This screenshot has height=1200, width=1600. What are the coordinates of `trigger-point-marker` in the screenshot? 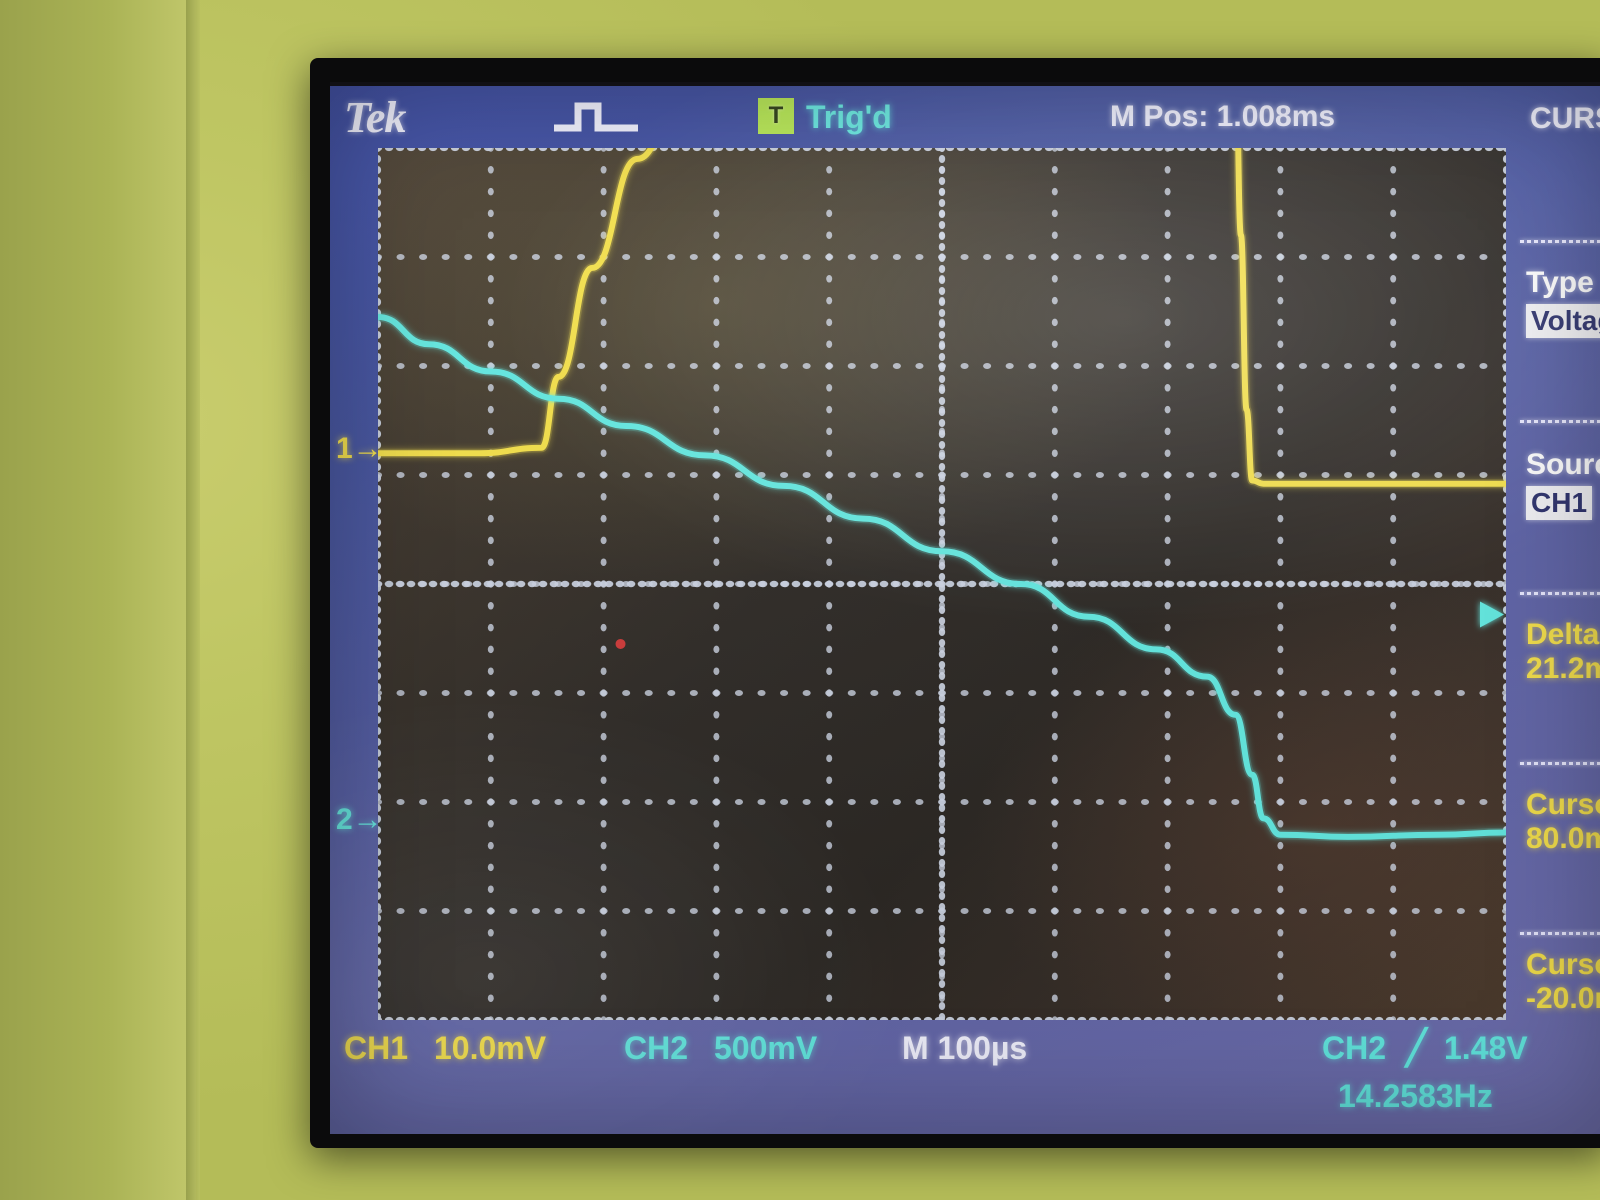 It's located at (620, 643).